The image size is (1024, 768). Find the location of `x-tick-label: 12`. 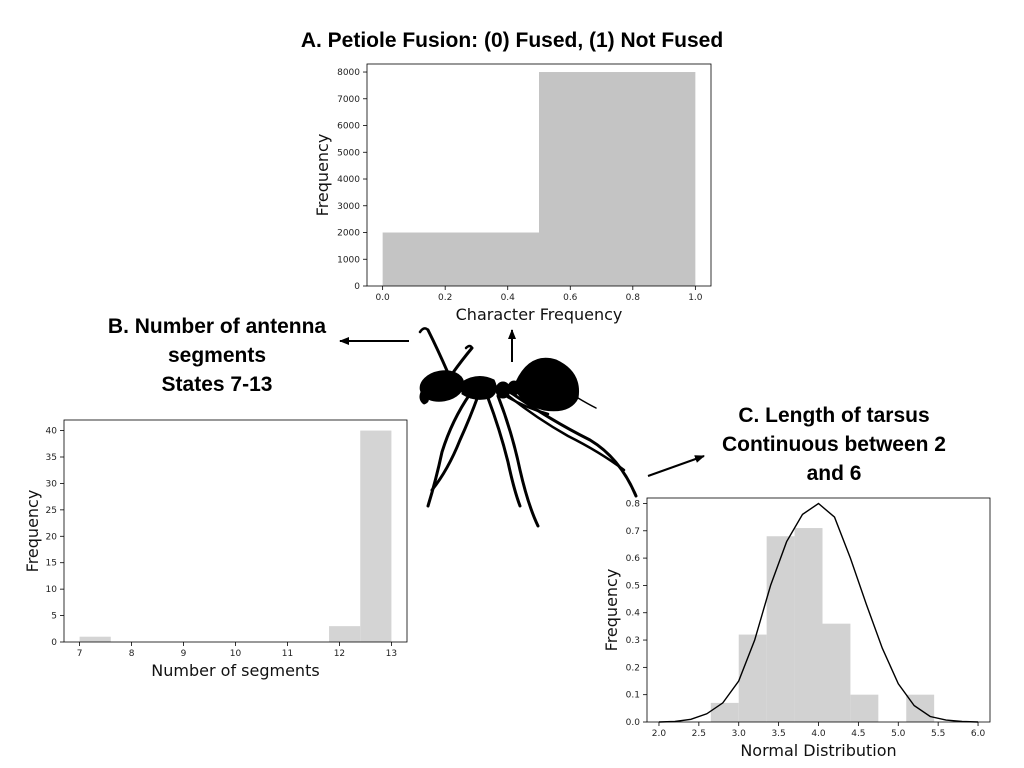

x-tick-label: 12 is located at coordinates (339, 654).